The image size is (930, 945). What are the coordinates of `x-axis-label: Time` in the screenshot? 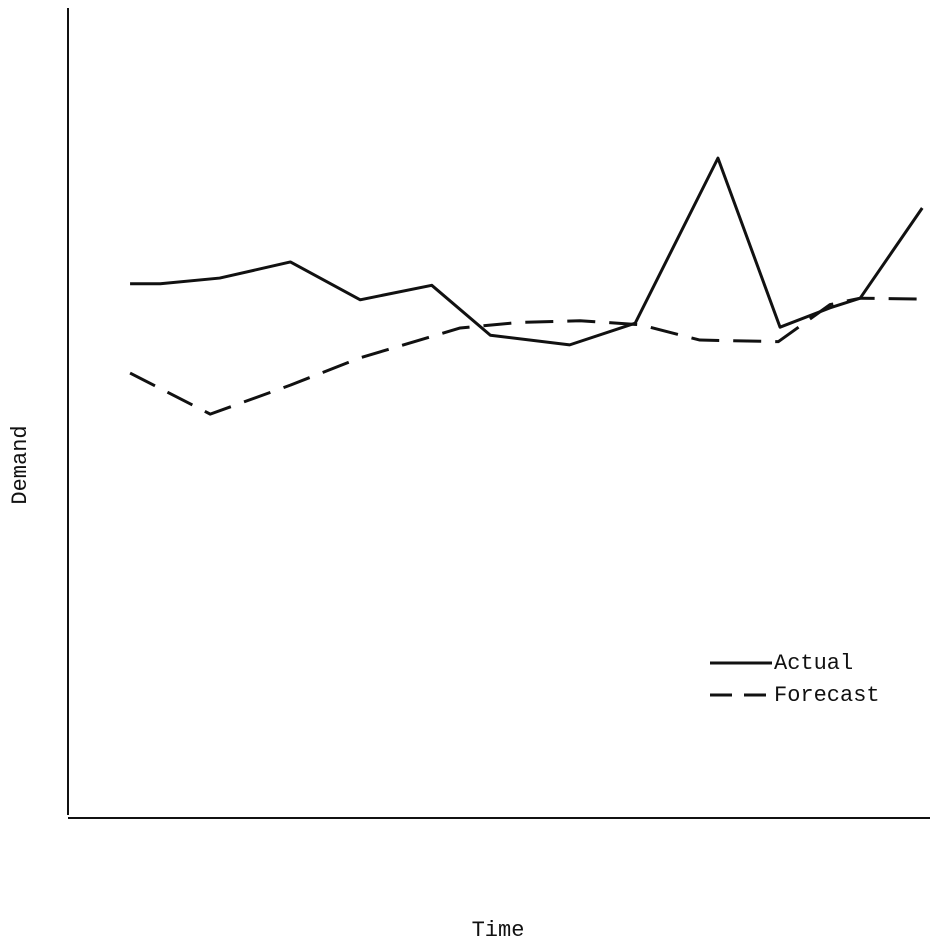 It's located at (498, 930).